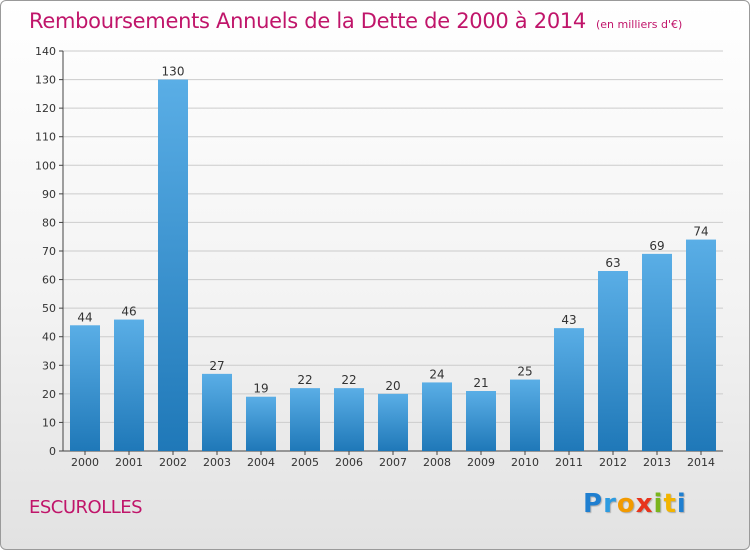  What do you see at coordinates (128, 312) in the screenshot?
I see `data-label: 46` at bounding box center [128, 312].